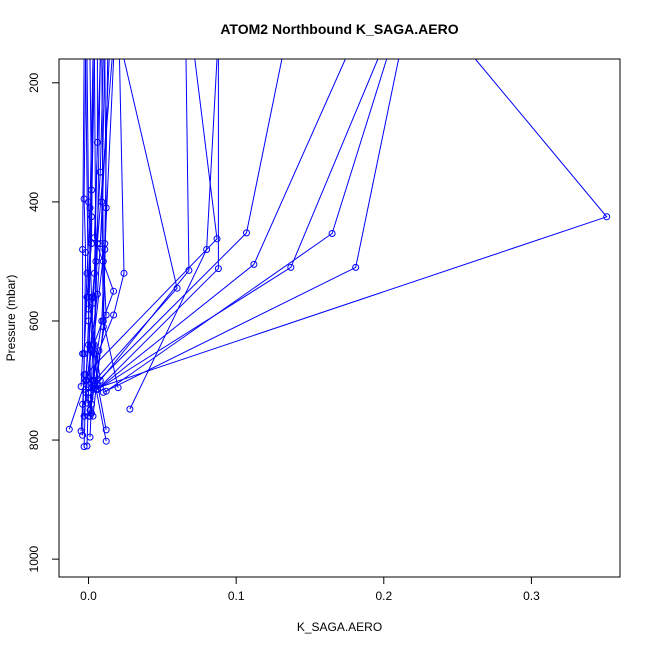 This screenshot has width=650, height=650. What do you see at coordinates (88, 596) in the screenshot?
I see `x-tick-label-0: 0.0` at bounding box center [88, 596].